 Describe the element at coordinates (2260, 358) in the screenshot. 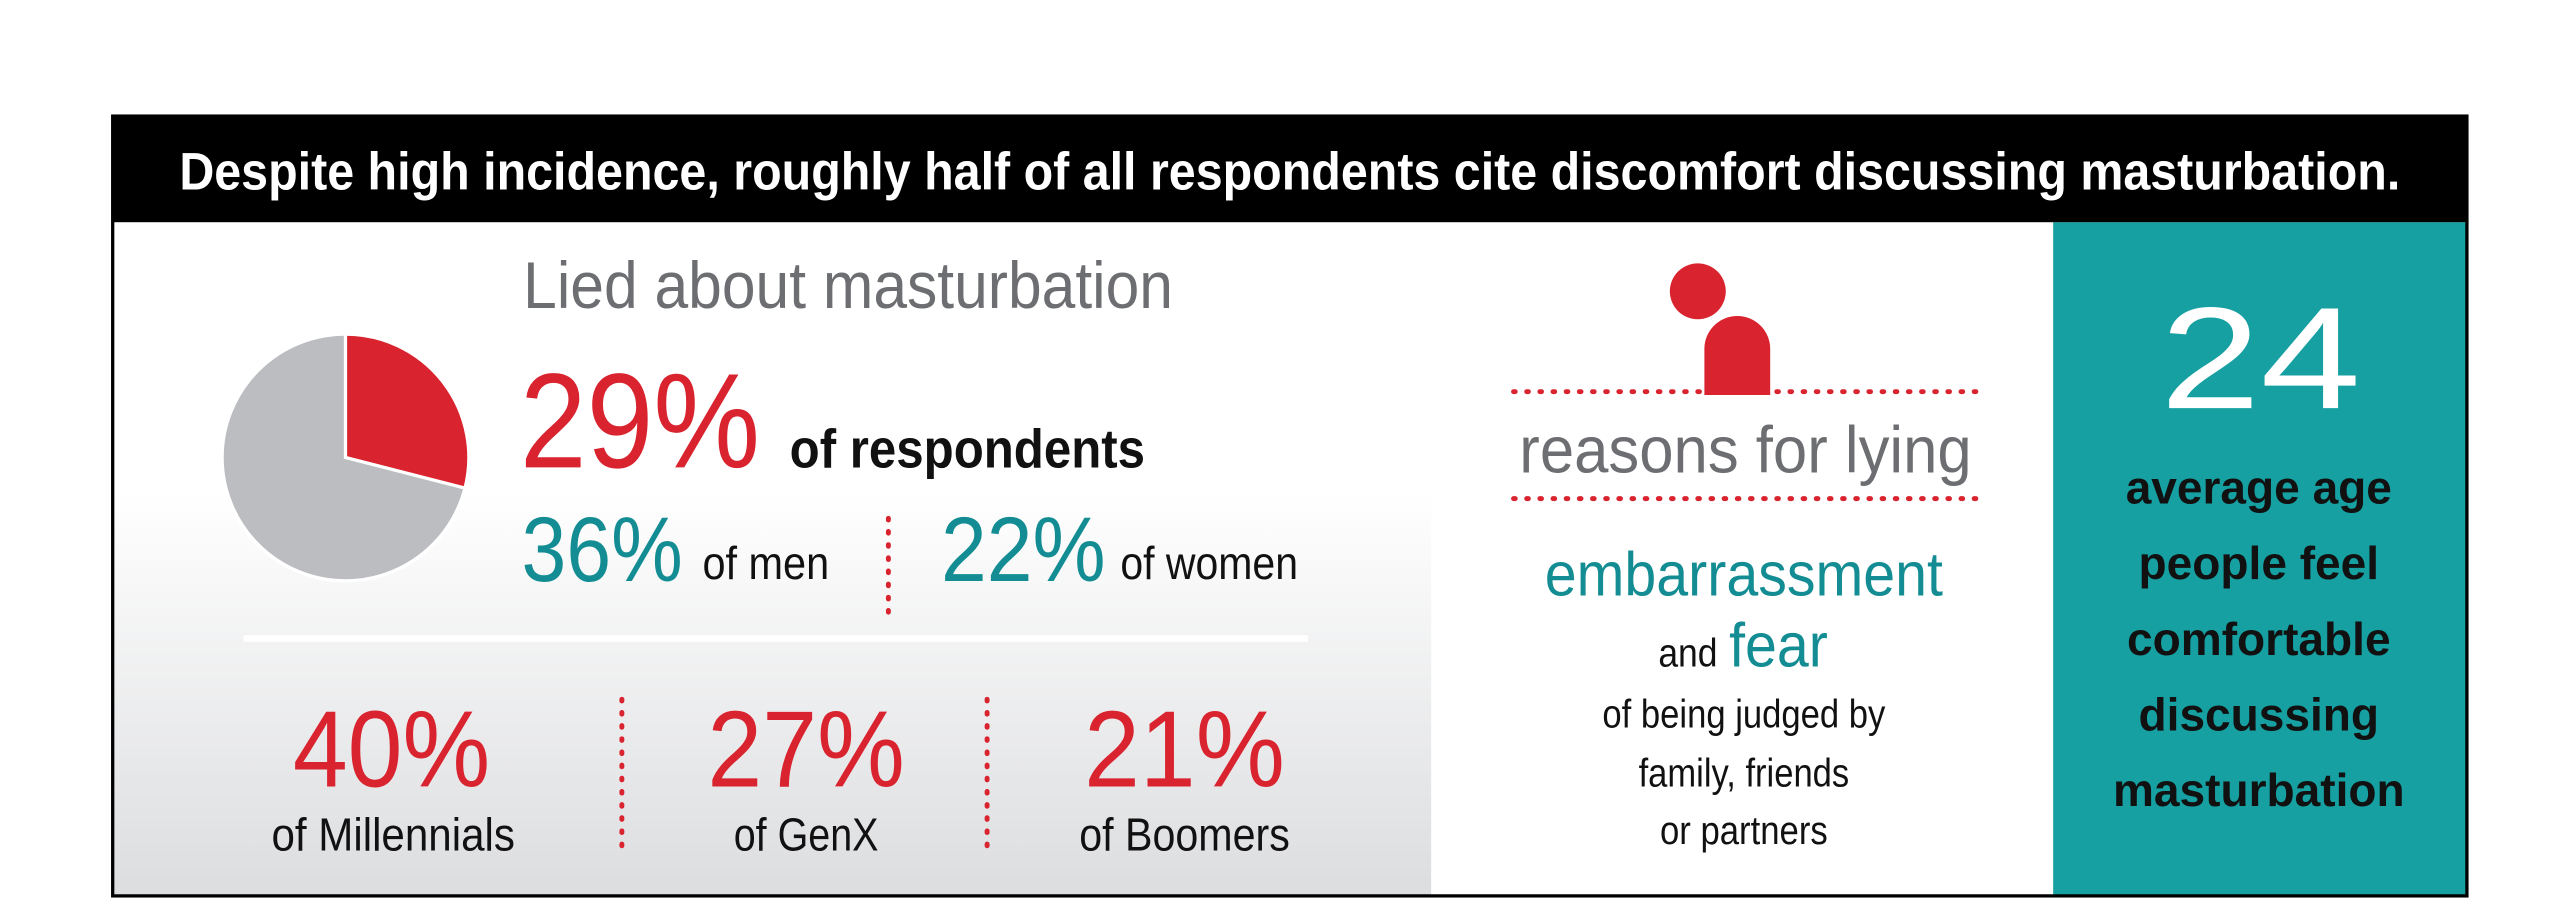

I see `age-value: 24` at that location.